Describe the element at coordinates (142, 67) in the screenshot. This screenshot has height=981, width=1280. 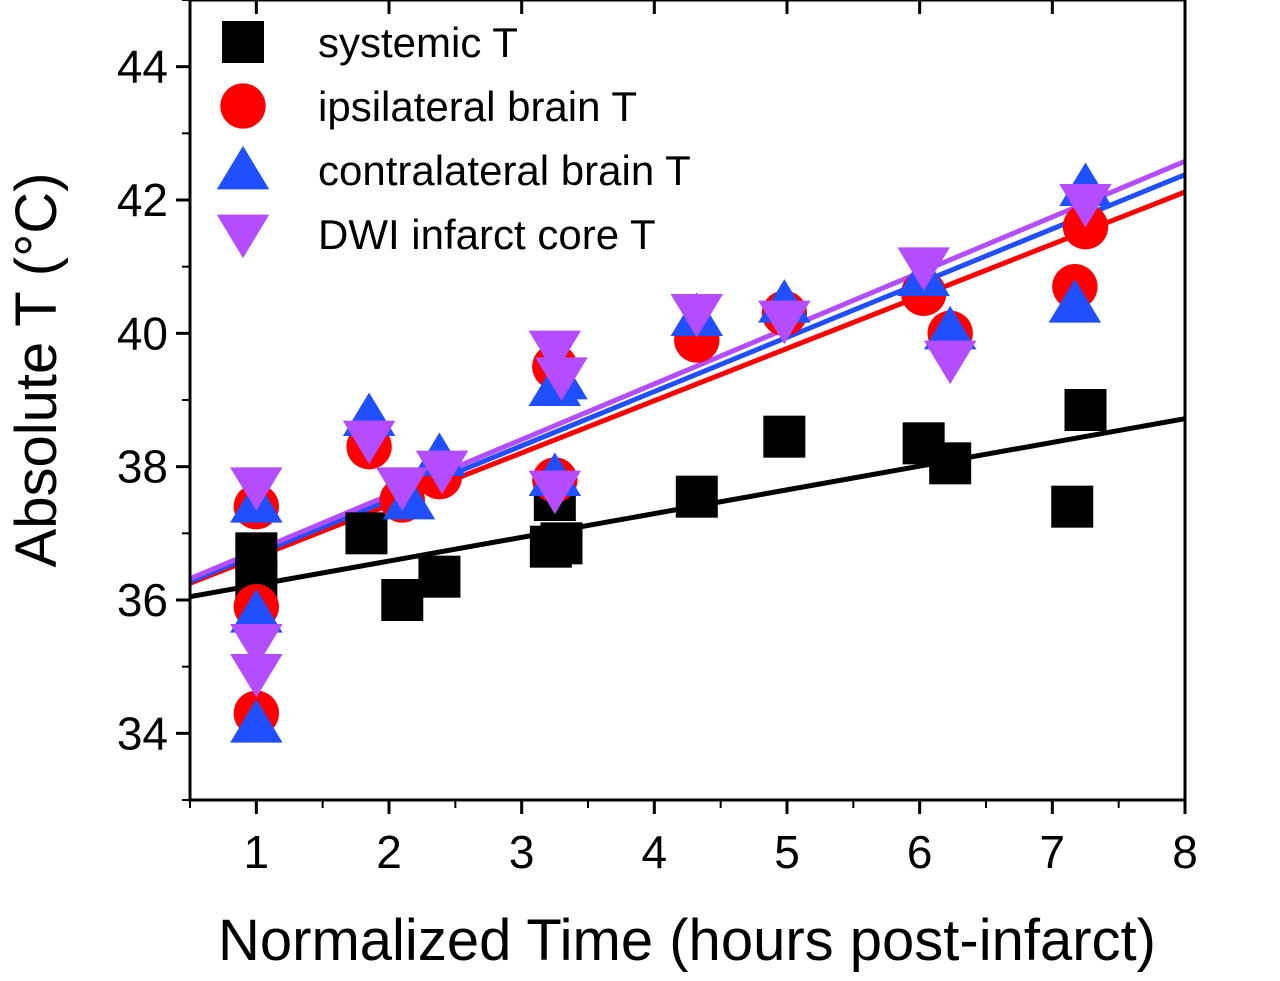
I see `y-tick-label-44: 44` at that location.